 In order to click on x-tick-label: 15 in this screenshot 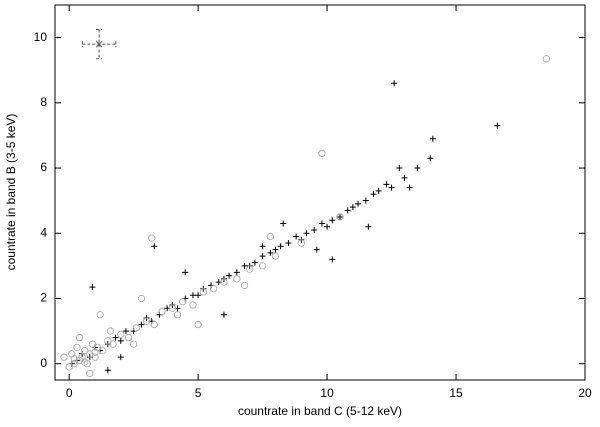, I will do `click(456, 393)`.